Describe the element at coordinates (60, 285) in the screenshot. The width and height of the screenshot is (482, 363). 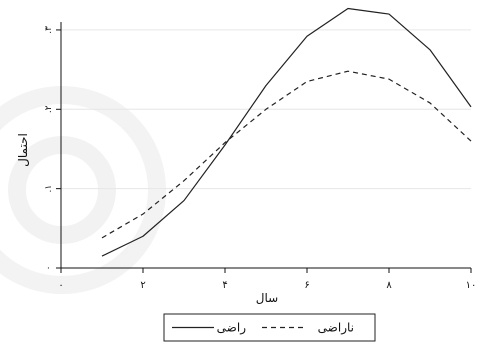
I see `x-tick-label: ۰` at that location.